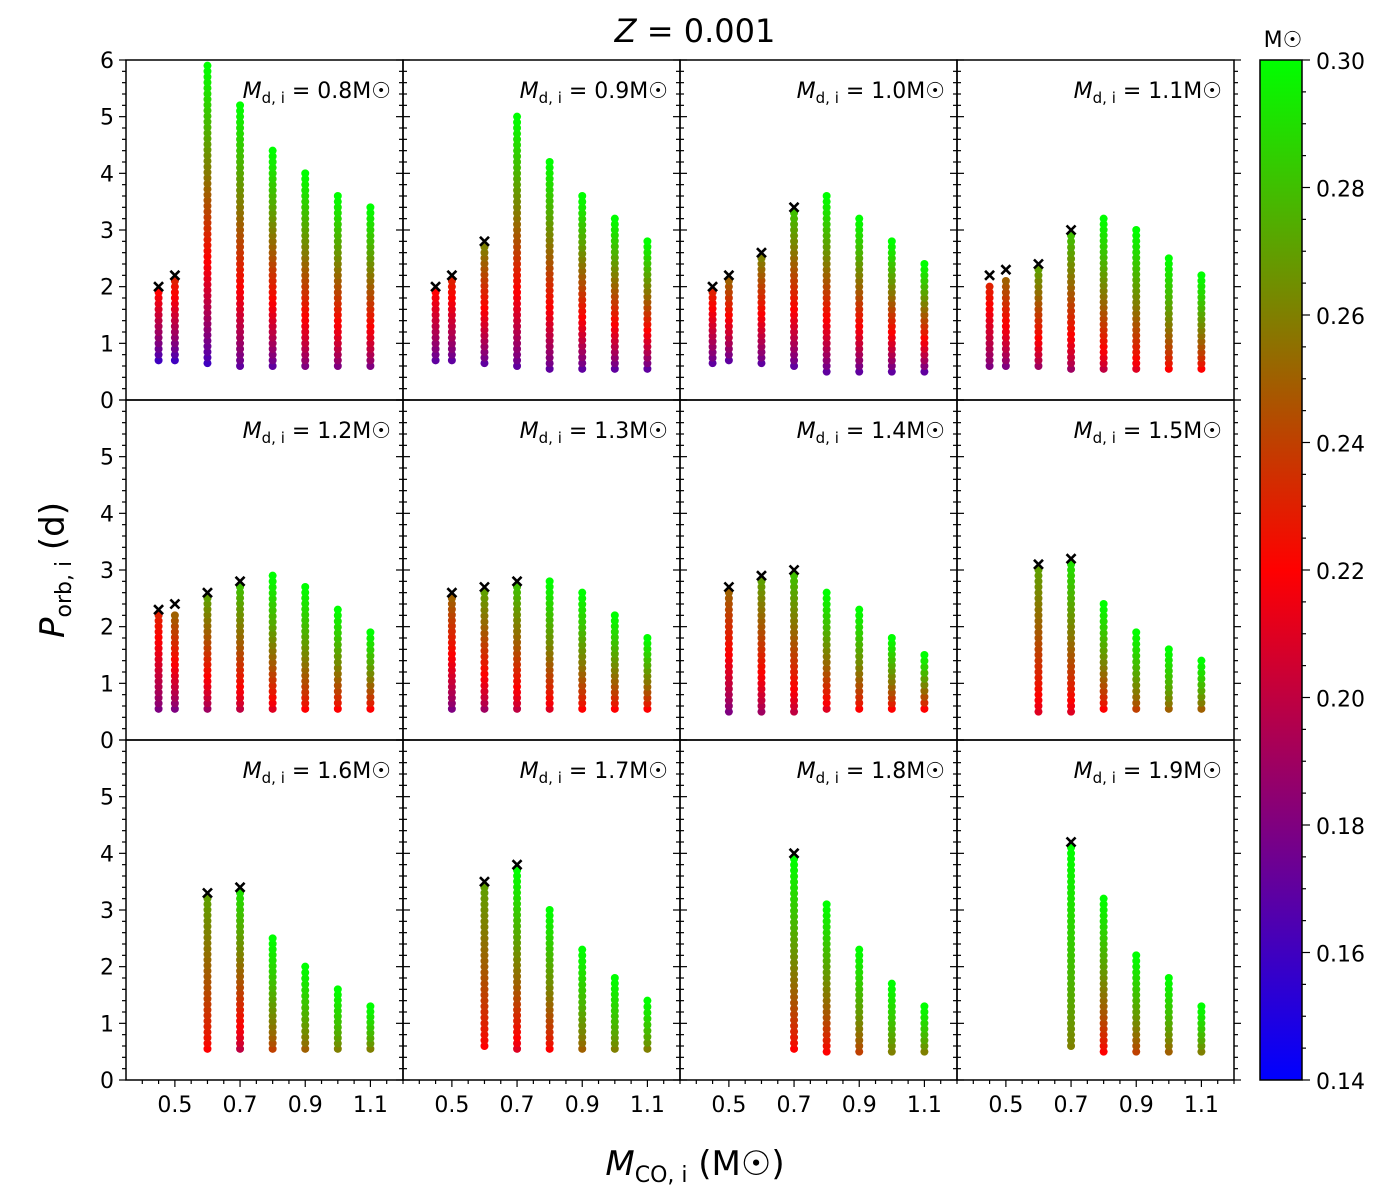 This screenshot has width=1400, height=1200. Describe the element at coordinates (1340, 445) in the screenshot. I see `colorbar-tick-label: 0.24` at that location.